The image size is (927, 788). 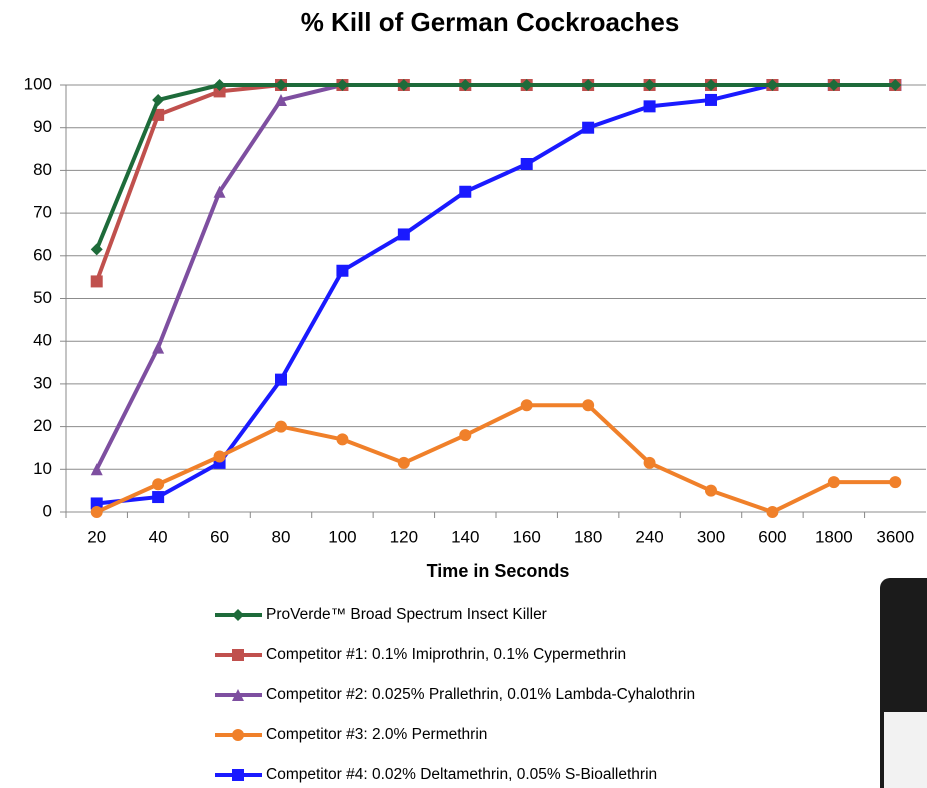 What do you see at coordinates (772, 536) in the screenshot?
I see `x-tick-label: 600` at bounding box center [772, 536].